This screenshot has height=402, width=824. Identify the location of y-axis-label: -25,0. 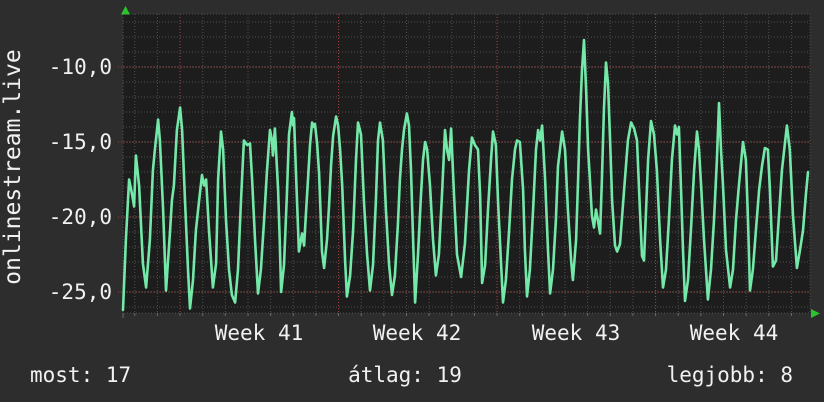
(80, 292).